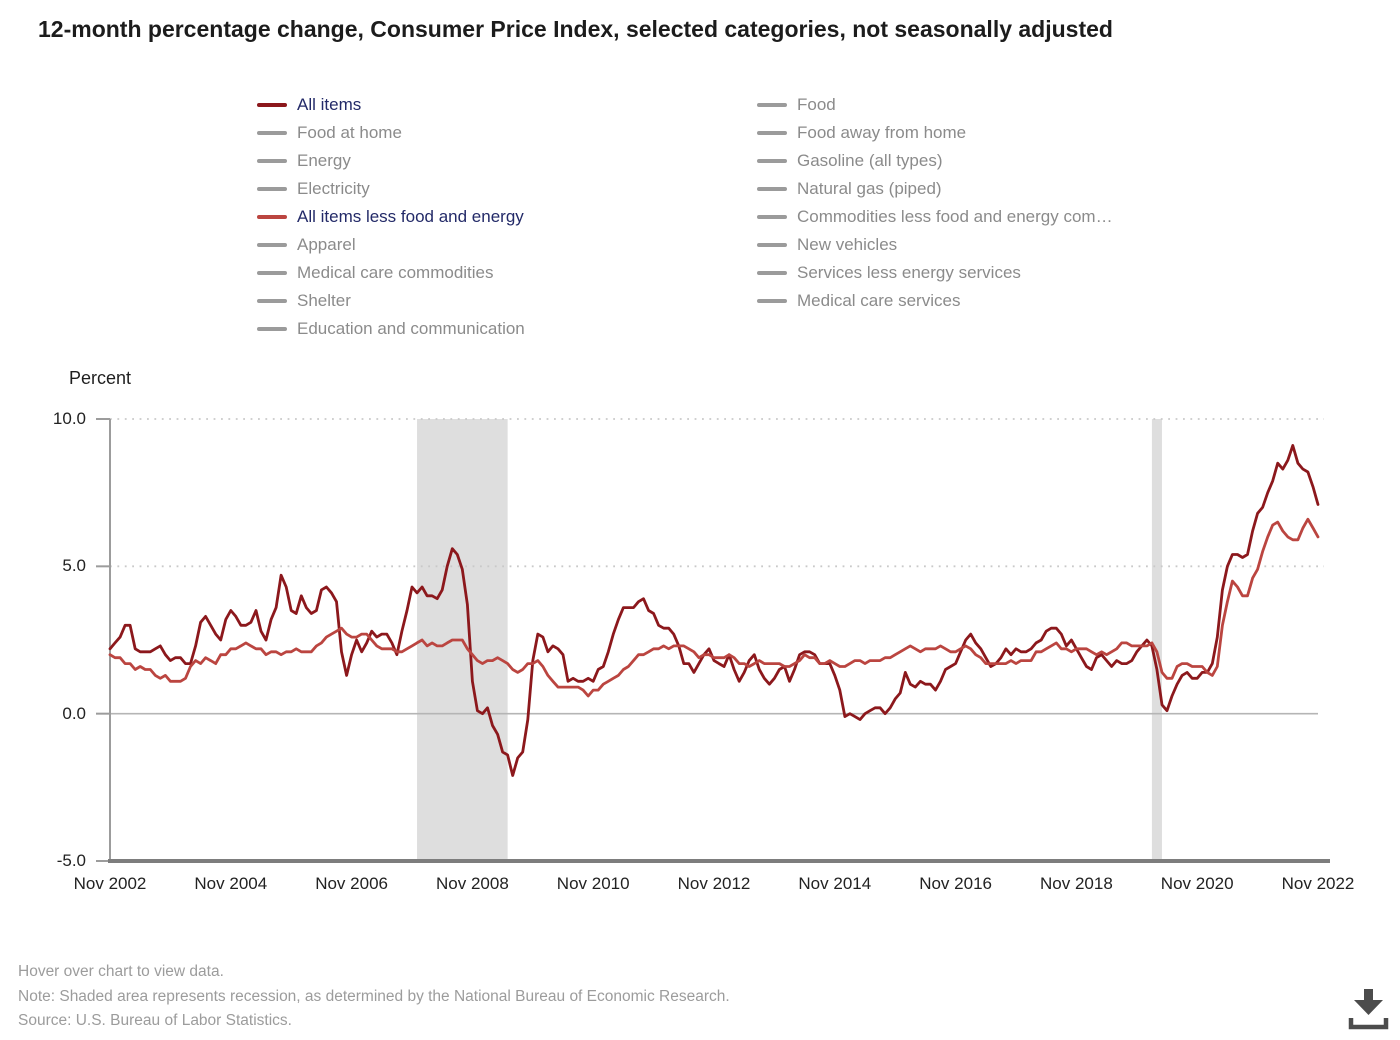  What do you see at coordinates (1007, 189) in the screenshot?
I see `legend-item: Natural gas (piped)` at bounding box center [1007, 189].